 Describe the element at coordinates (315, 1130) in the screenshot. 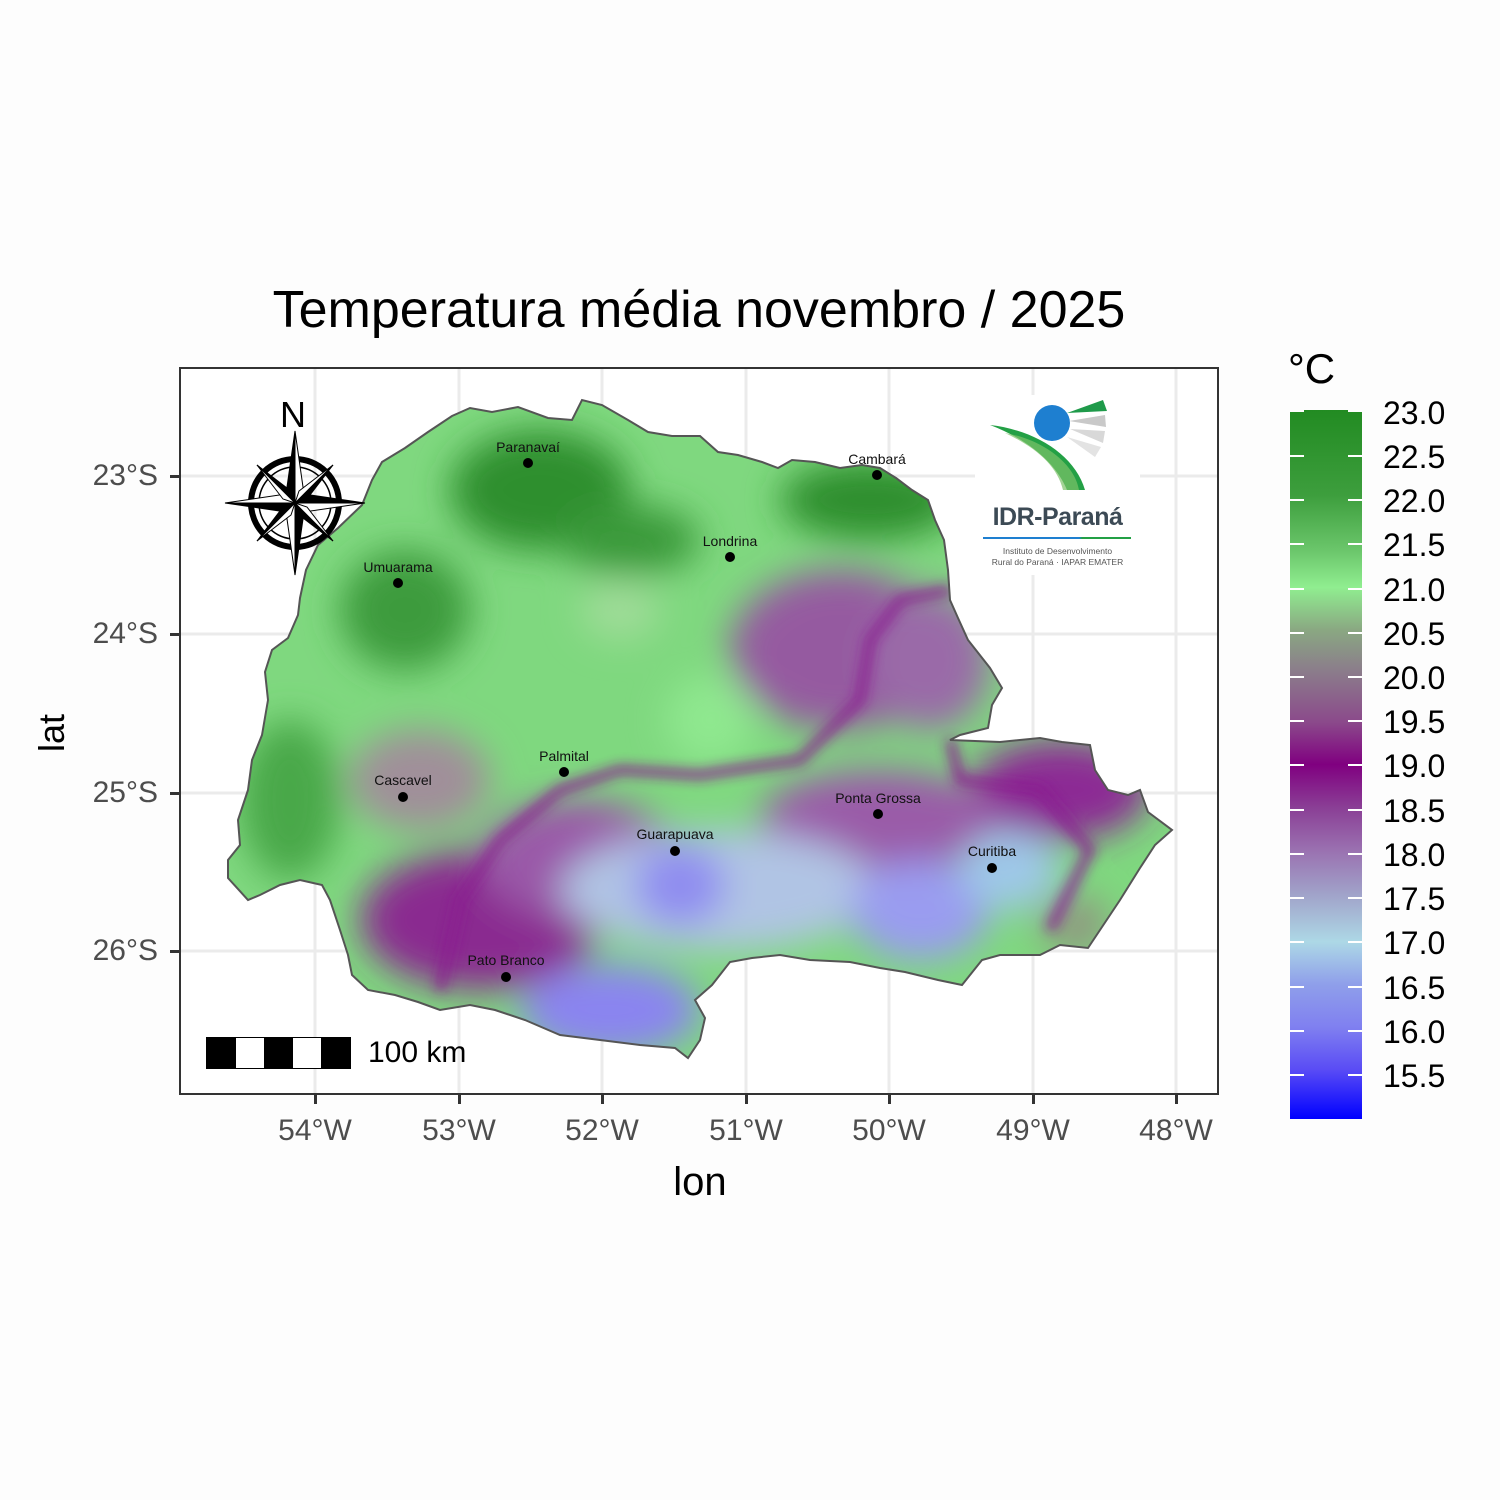

I see `x-tick-label: 54°W` at that location.